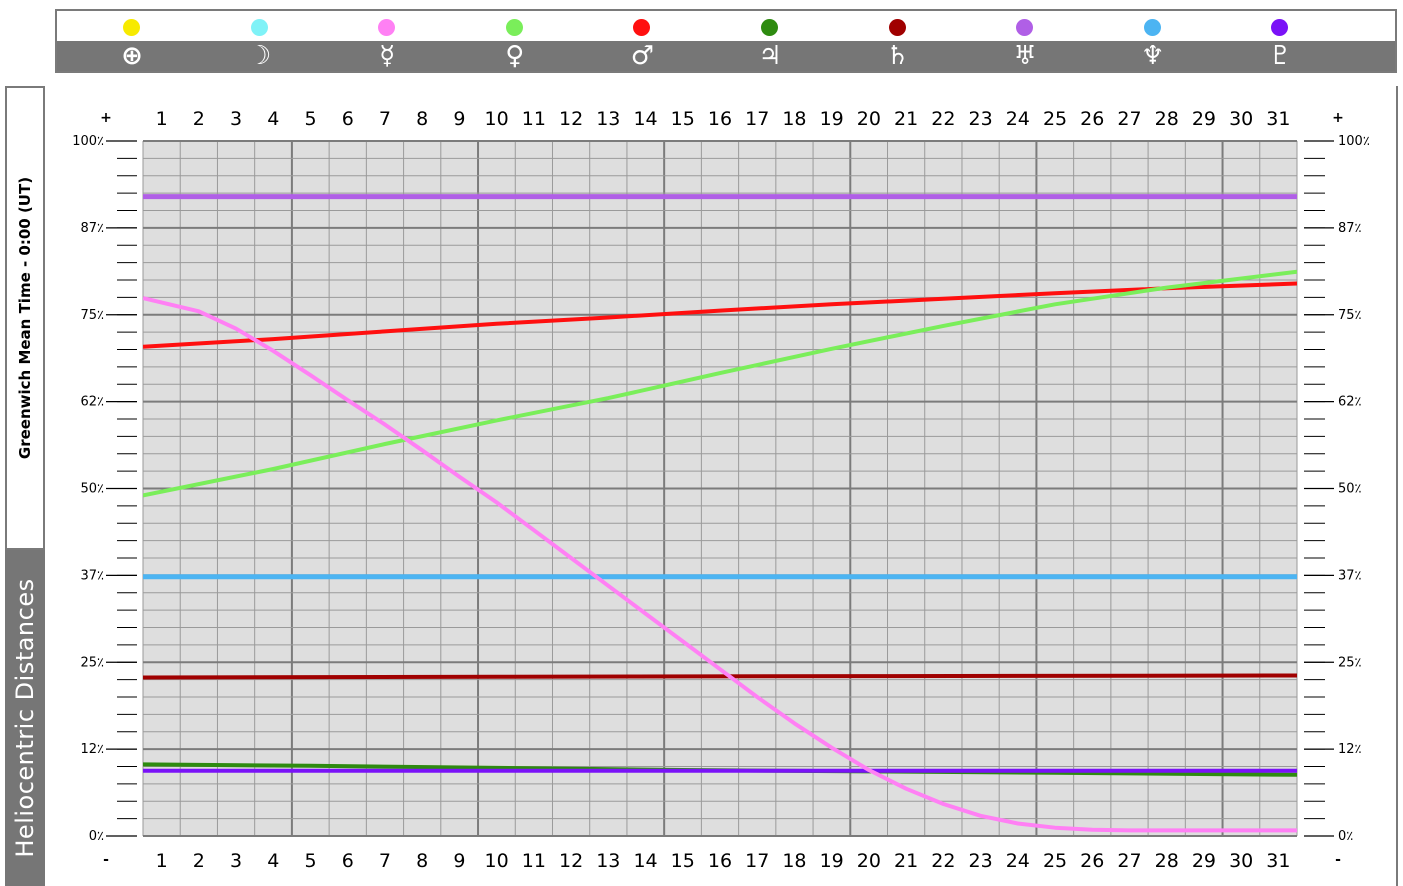 This screenshot has width=1403, height=886. I want to click on planet-legend: ⊕ ☽ ☿ ♀ ♂ ♃ ♄ ♅ ♆ ♇, so click(726, 41).